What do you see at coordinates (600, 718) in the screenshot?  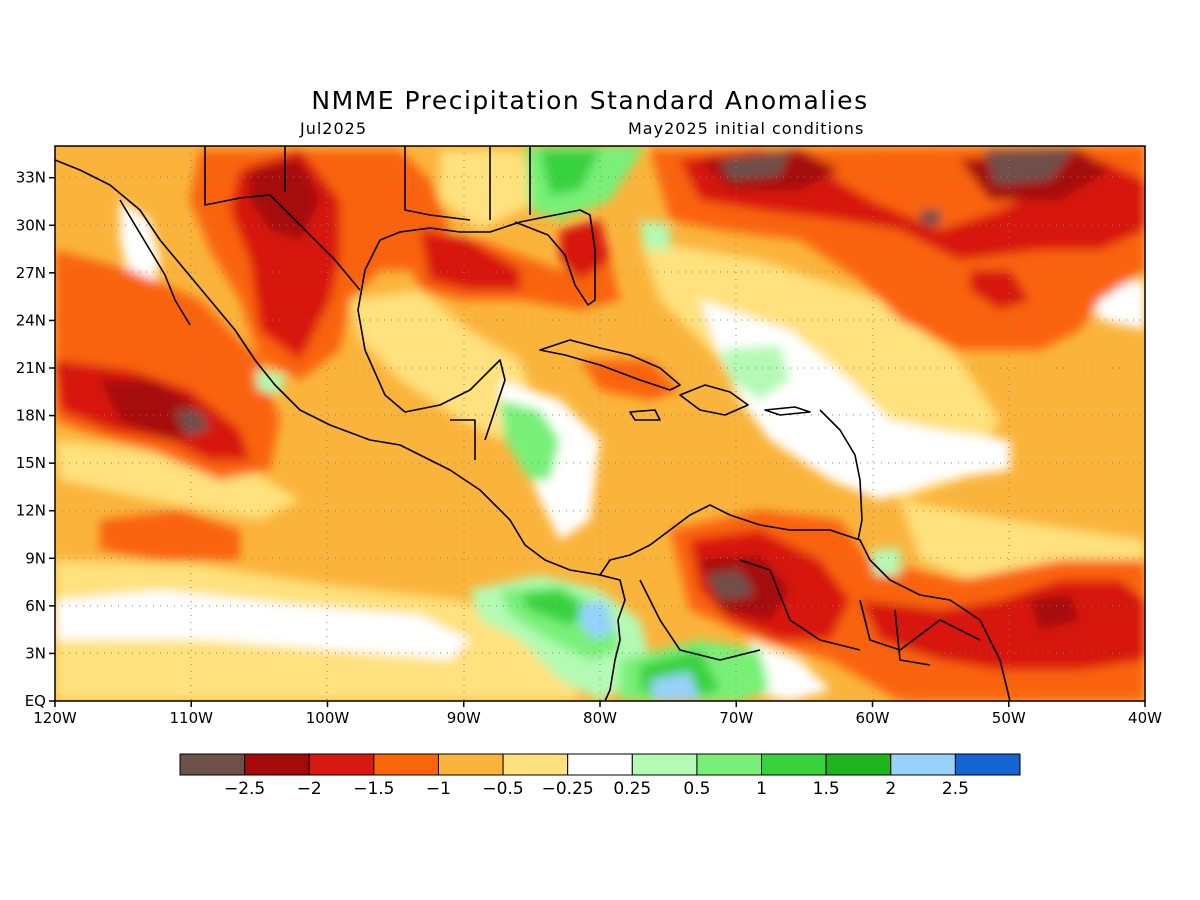 I see `x-tick-label: 80W` at bounding box center [600, 718].